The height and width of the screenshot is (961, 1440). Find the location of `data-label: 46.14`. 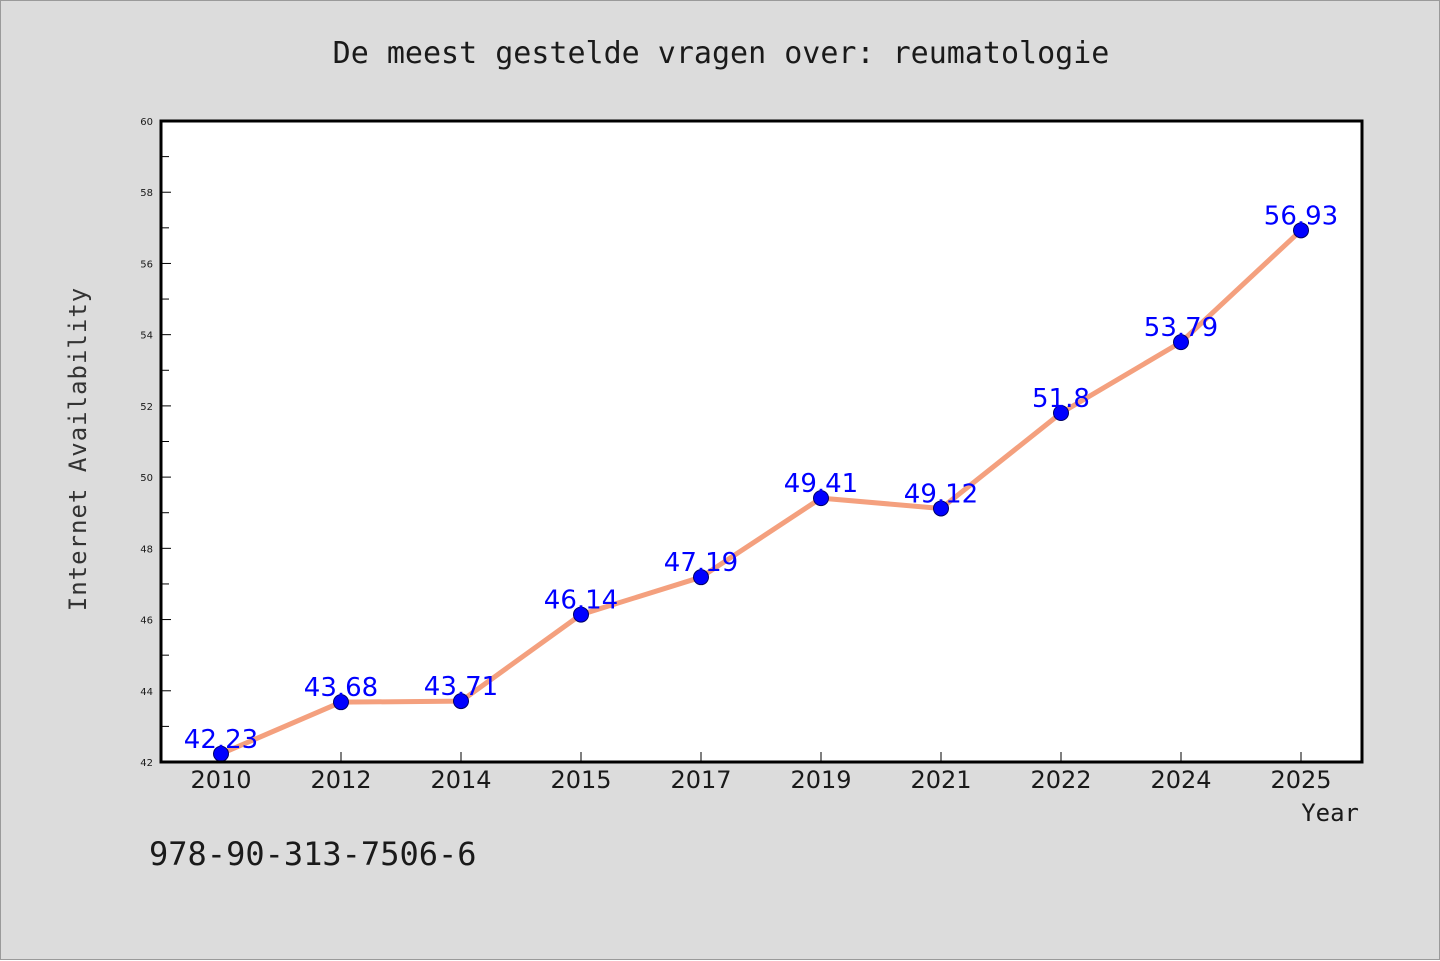

data-label: 46.14 is located at coordinates (581, 601).